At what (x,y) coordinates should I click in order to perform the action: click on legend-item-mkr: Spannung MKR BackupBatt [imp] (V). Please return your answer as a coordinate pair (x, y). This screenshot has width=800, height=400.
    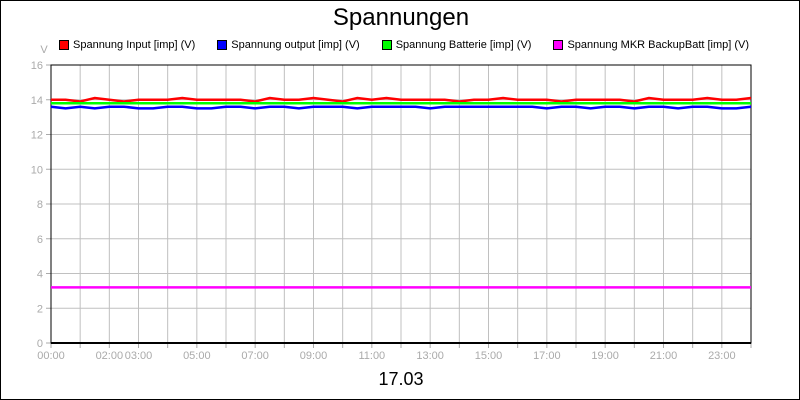
    Looking at the image, I should click on (651, 45).